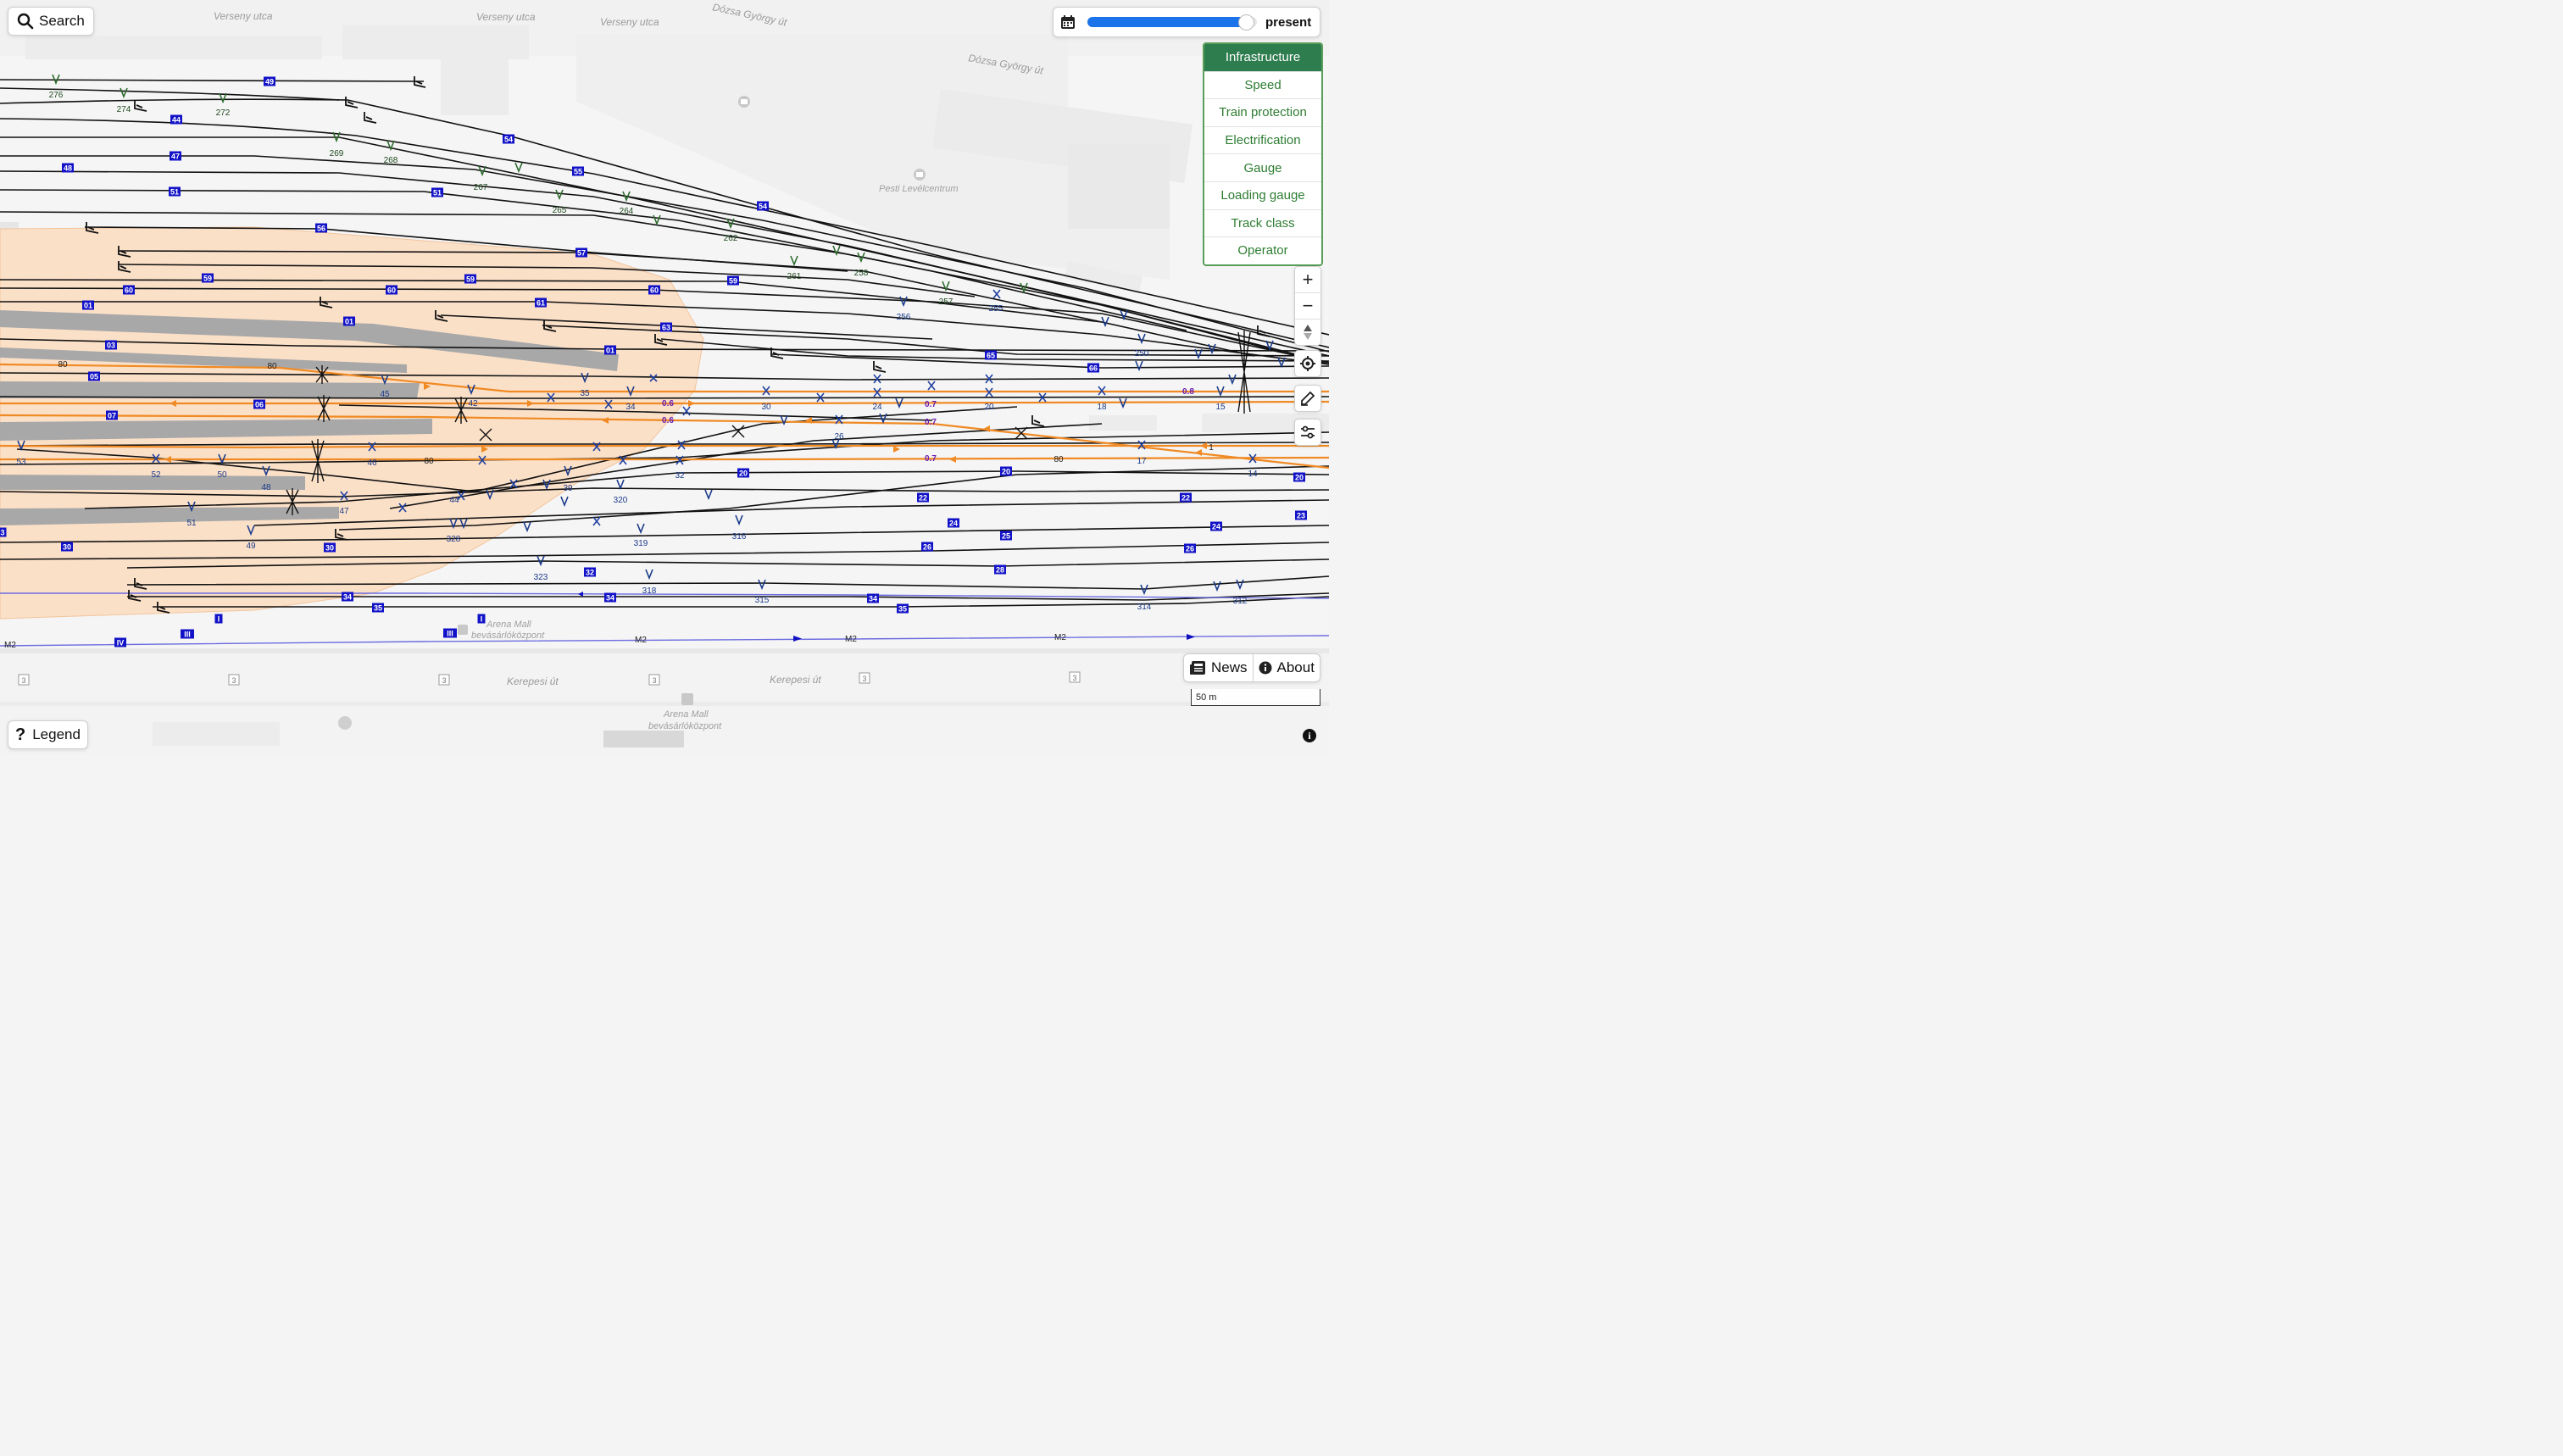 Image resolution: width=2563 pixels, height=1456 pixels. Describe the element at coordinates (873, 598) in the screenshot. I see `track-number-badge: 34` at that location.